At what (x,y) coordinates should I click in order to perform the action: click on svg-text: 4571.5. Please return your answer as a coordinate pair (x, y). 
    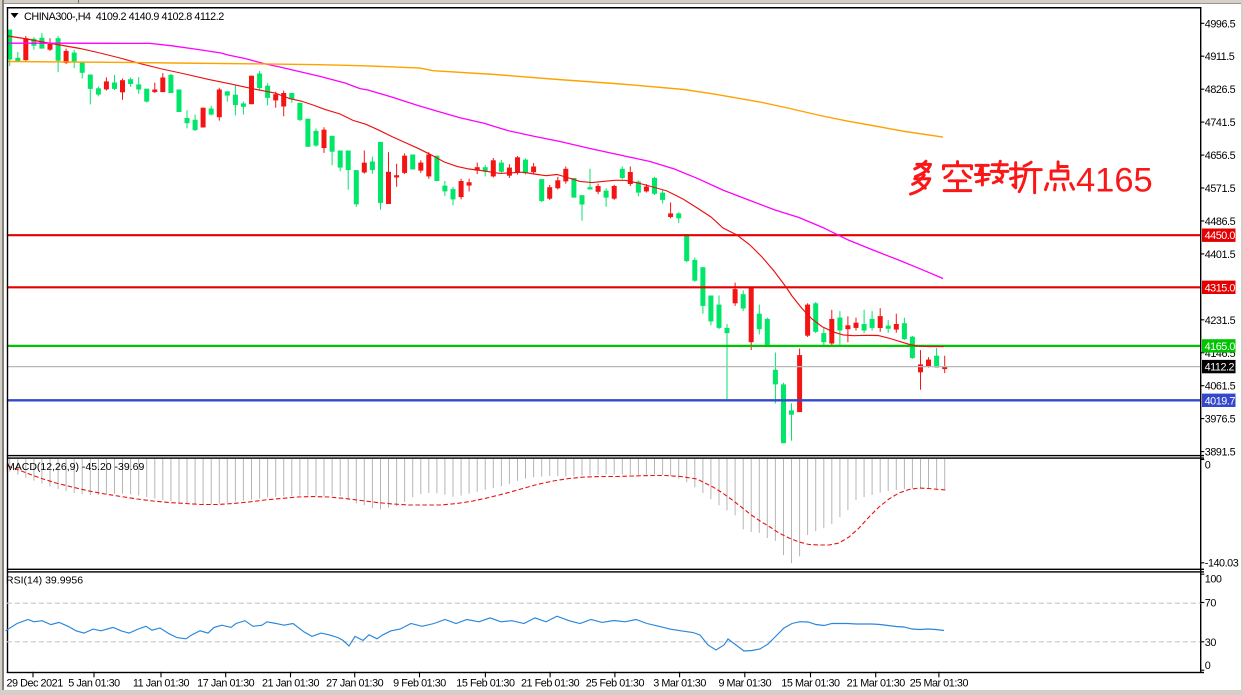
    Looking at the image, I should click on (1220, 189).